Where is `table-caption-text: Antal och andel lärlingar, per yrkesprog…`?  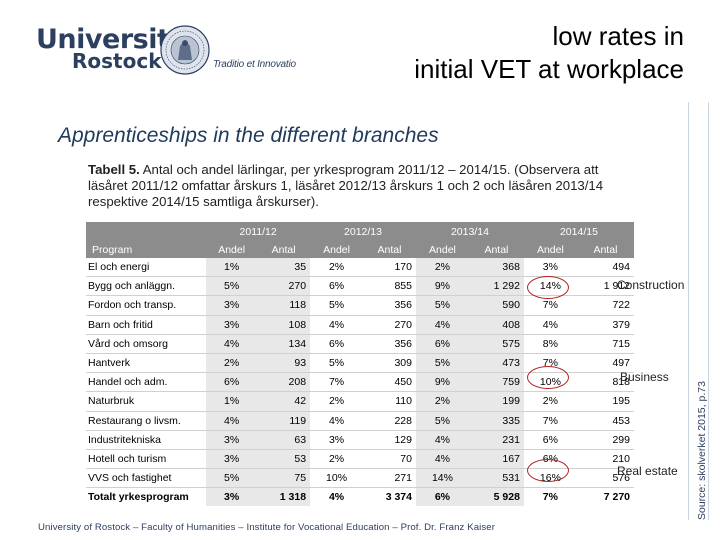 table-caption-text: Antal och andel lärlingar, per yrkesprog… is located at coordinates (346, 185).